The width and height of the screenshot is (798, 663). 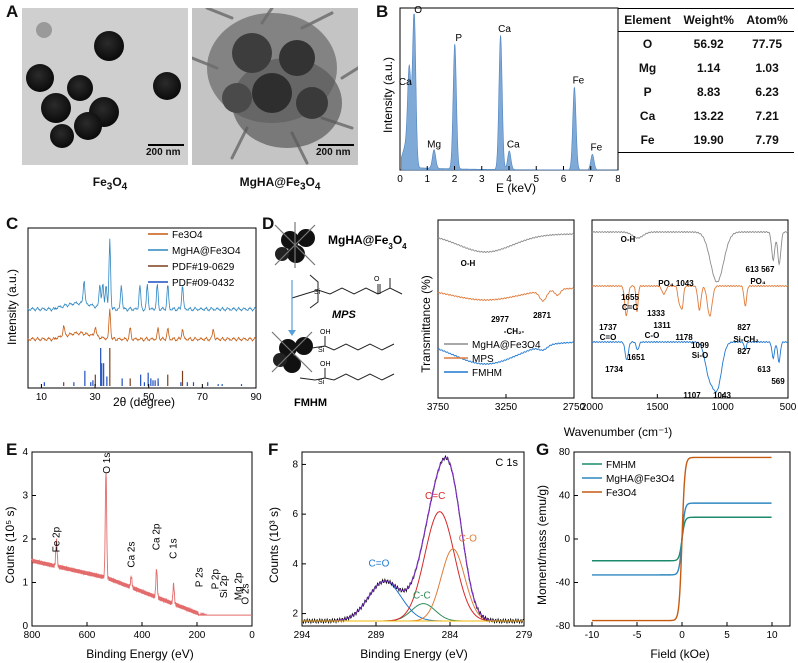 What do you see at coordinates (618, 432) in the screenshot?
I see `ftir-xlabel: Wavenumber (cm⁻¹)` at bounding box center [618, 432].